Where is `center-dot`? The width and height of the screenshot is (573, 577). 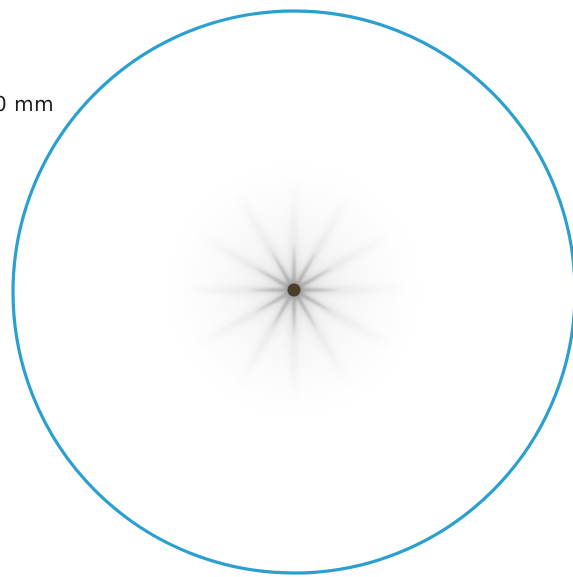
center-dot is located at coordinates (294, 290).